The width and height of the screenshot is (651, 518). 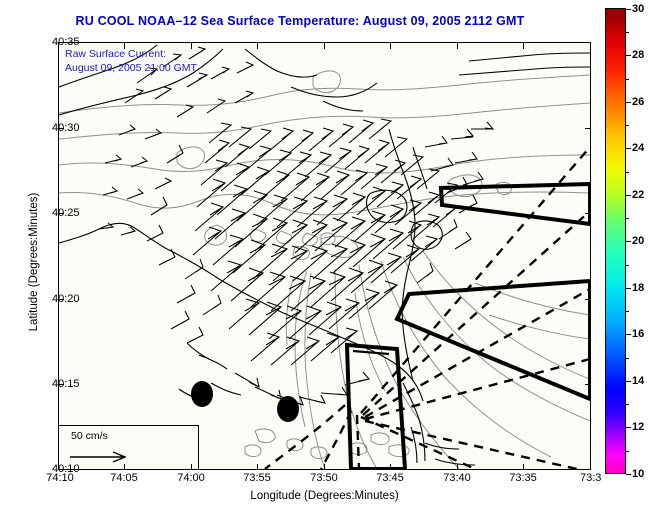 I want to click on colorbar-tick-label: 26, so click(x=638, y=102).